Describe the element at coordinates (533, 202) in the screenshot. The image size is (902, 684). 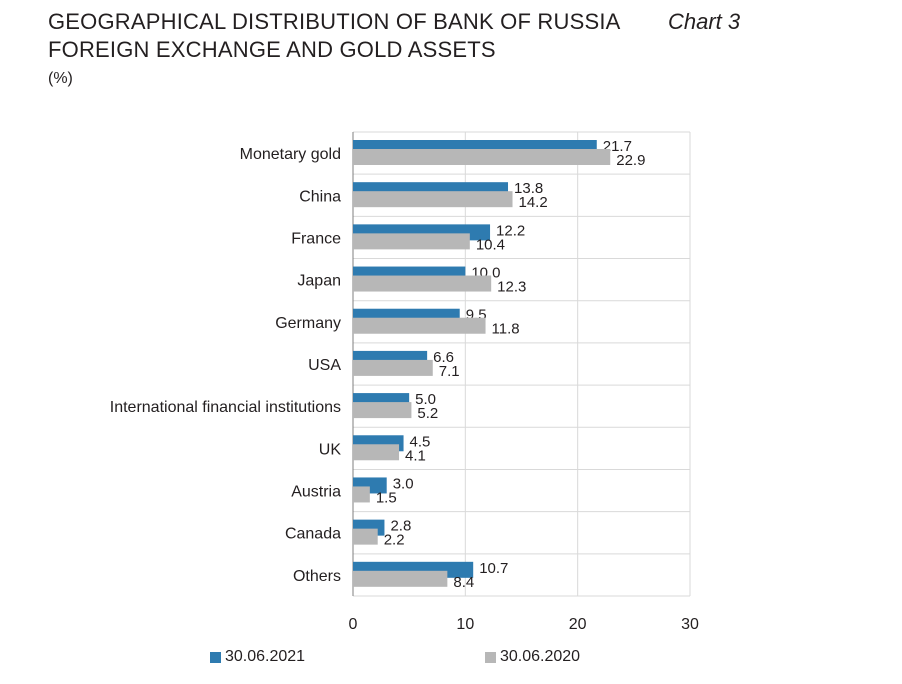
I see `data-label-2020: 14.2` at that location.